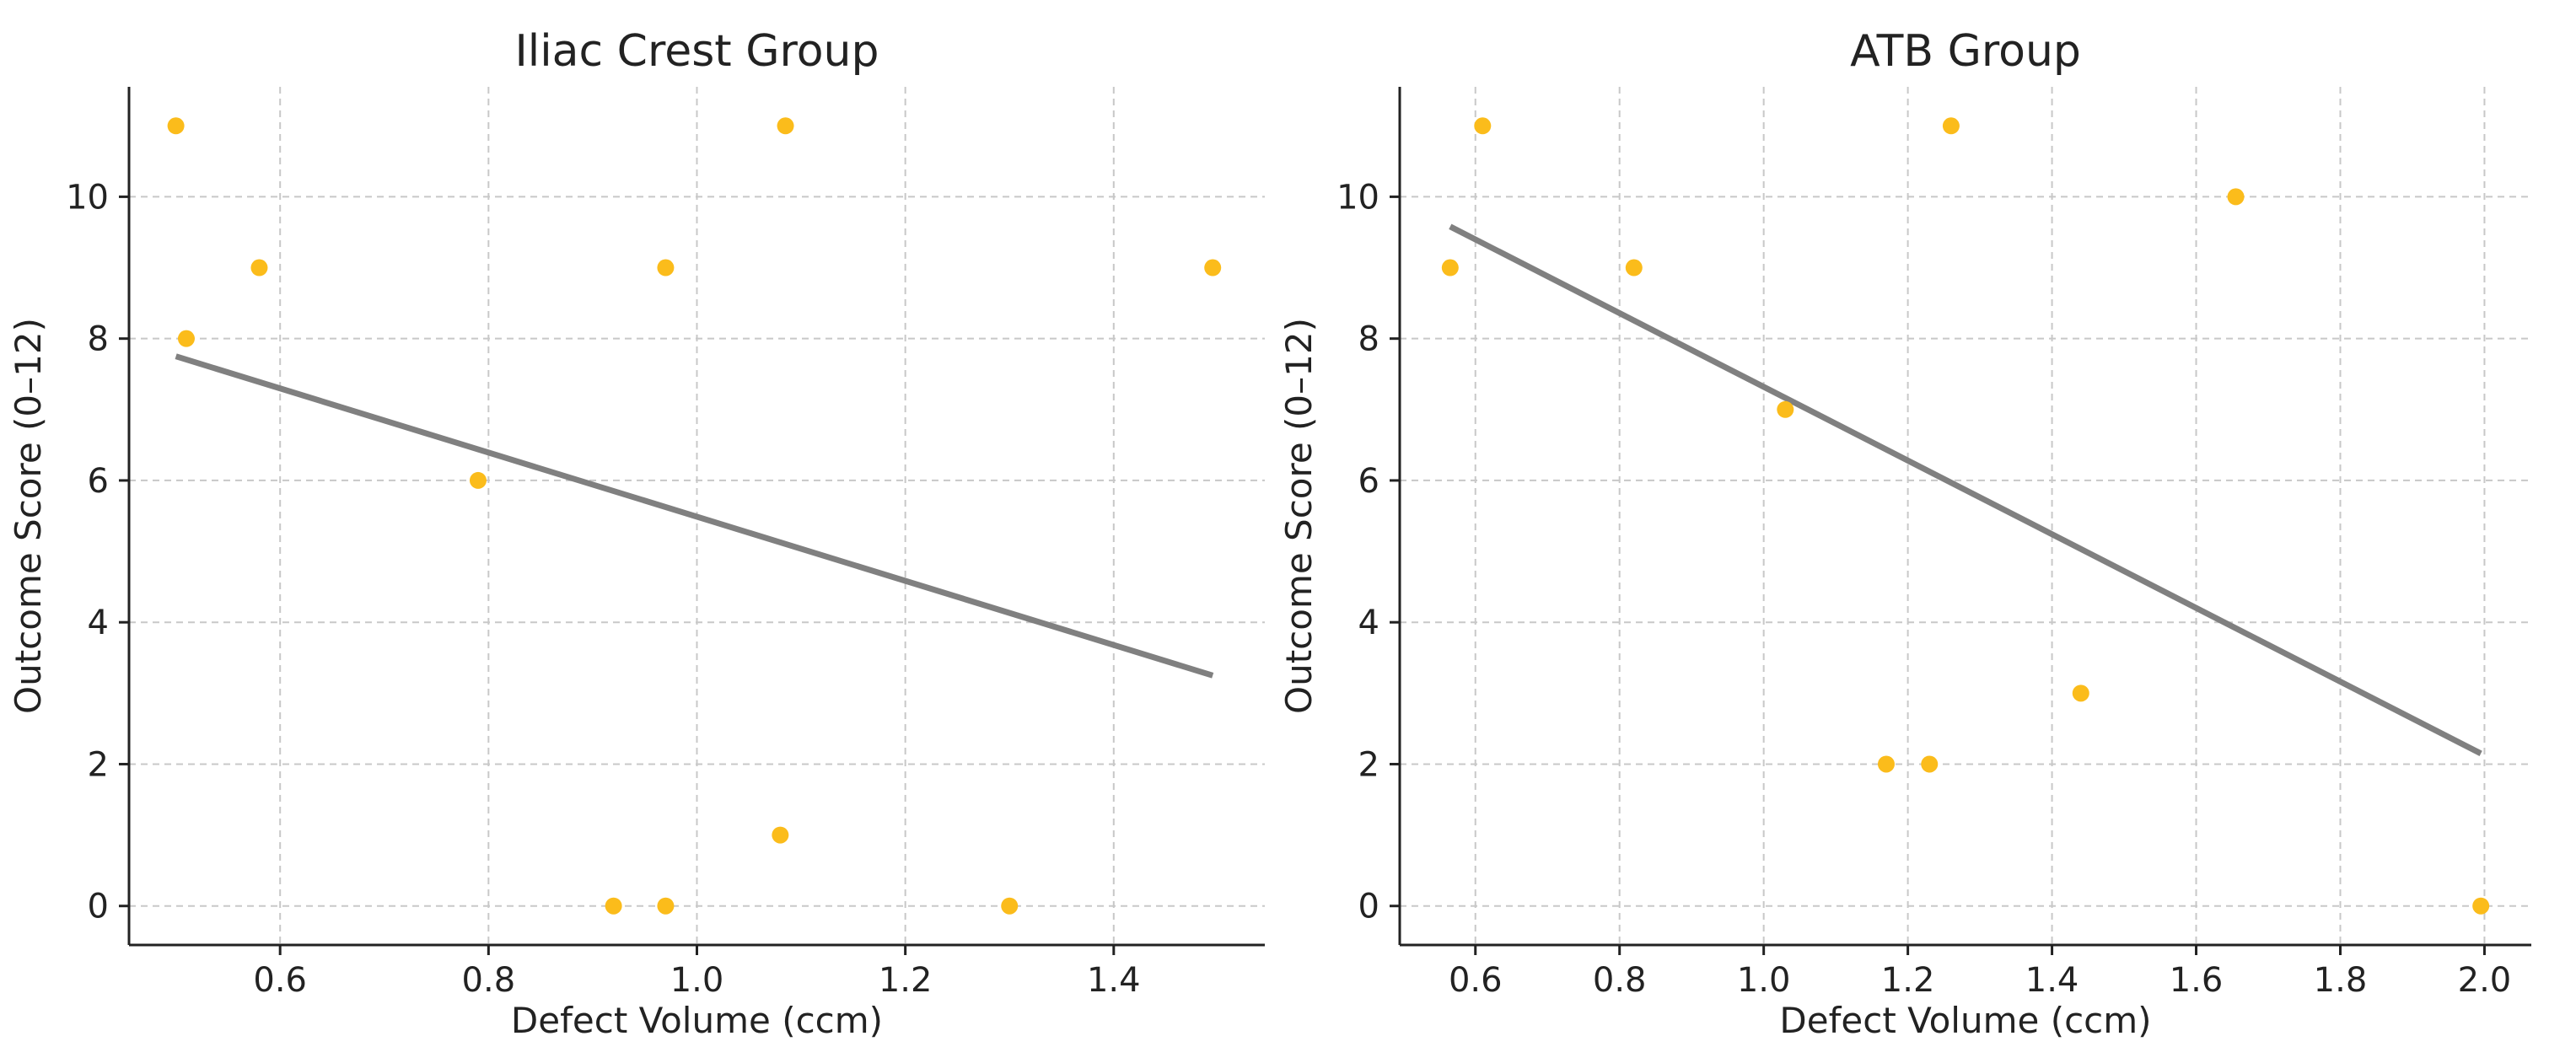  I want to click on x-tick-label: 1.6, so click(2197, 980).